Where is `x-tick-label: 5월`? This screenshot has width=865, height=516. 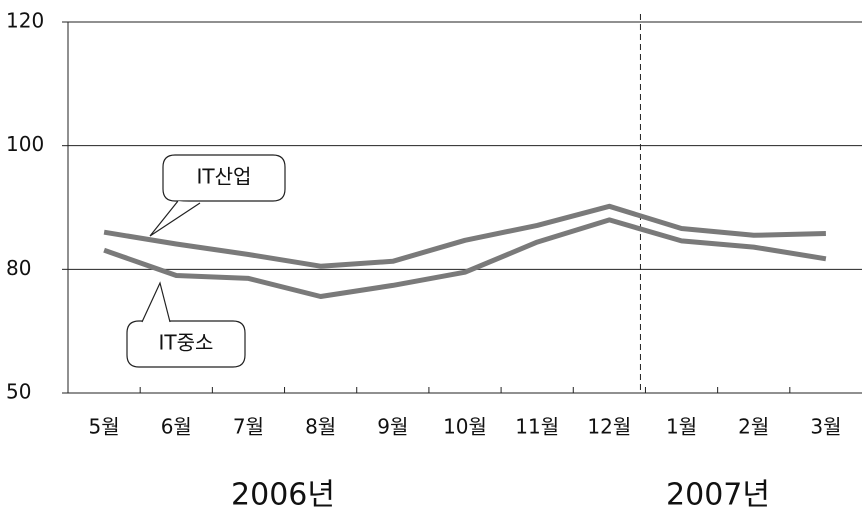
x-tick-label: 5월 is located at coordinates (104, 427).